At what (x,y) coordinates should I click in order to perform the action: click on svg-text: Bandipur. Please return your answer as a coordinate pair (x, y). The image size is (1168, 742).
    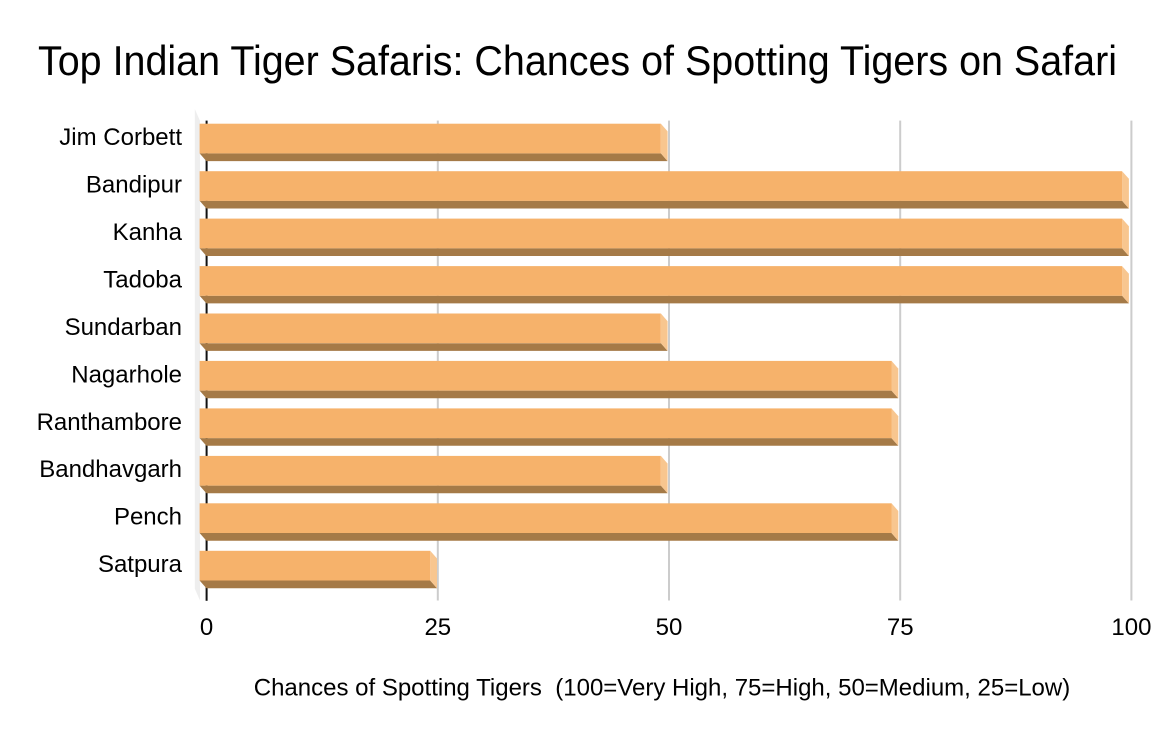
    Looking at the image, I should click on (134, 185).